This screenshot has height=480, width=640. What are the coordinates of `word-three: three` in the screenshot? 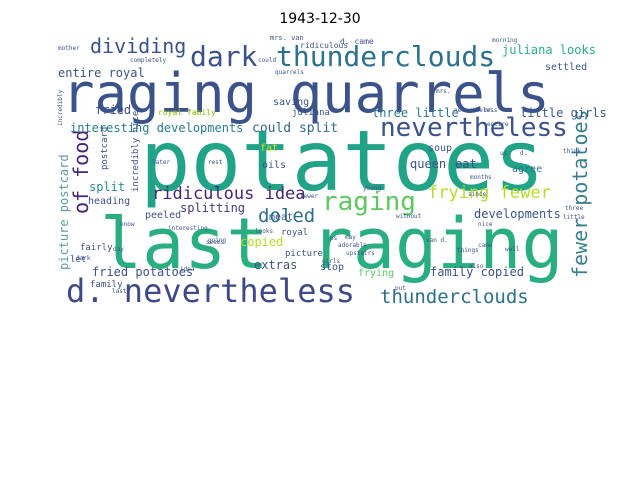 It's located at (574, 208).